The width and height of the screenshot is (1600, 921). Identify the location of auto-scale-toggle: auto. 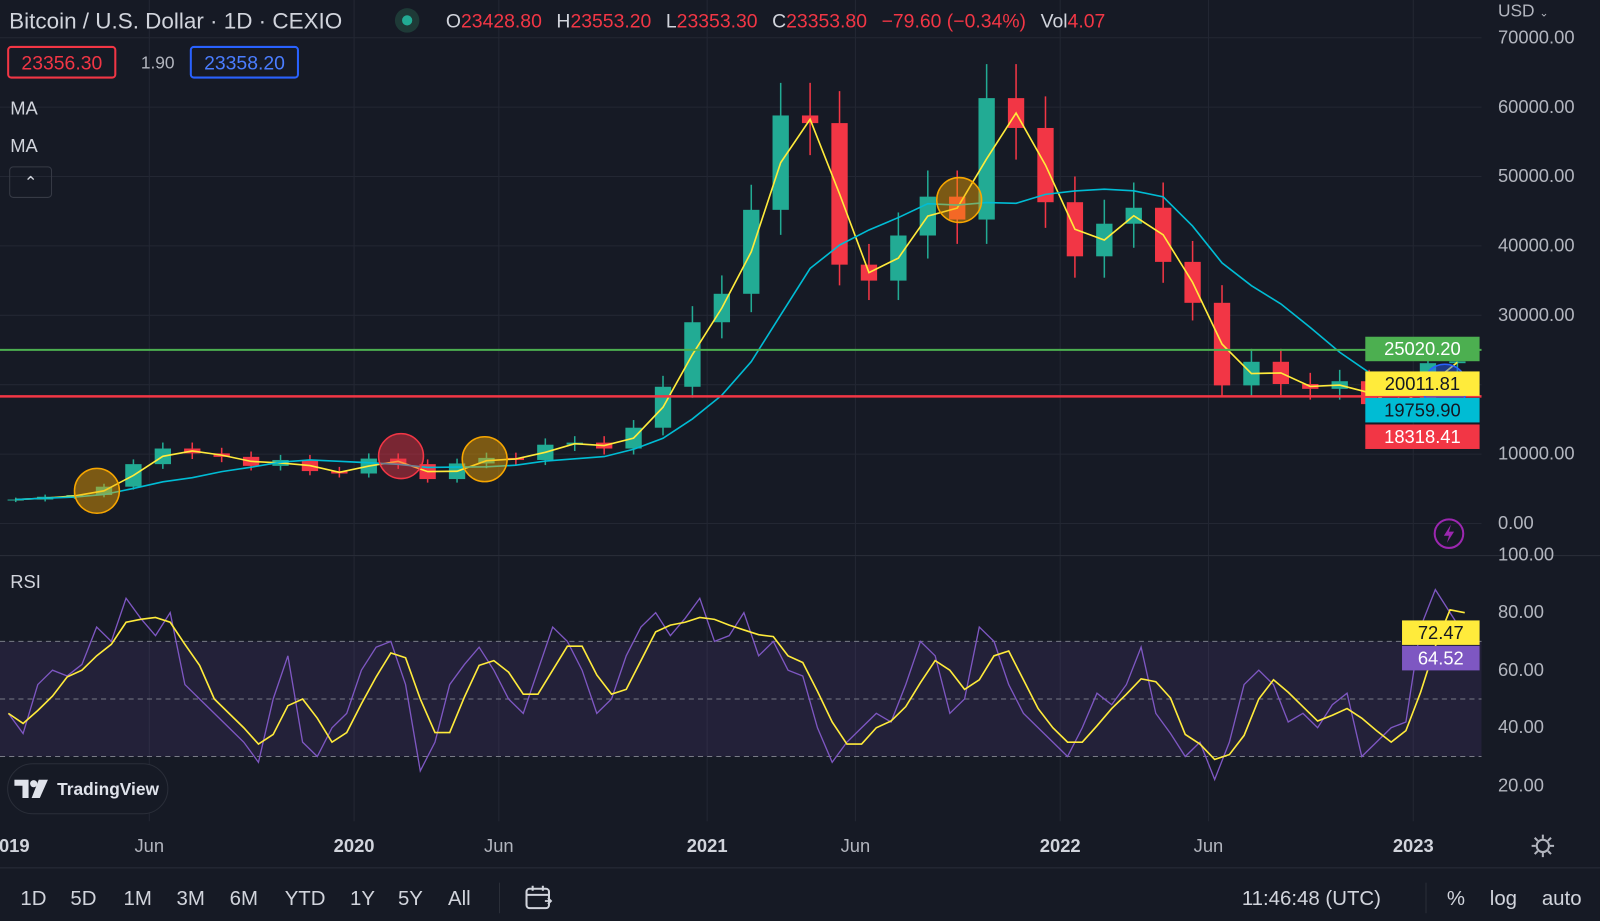
(1561, 899).